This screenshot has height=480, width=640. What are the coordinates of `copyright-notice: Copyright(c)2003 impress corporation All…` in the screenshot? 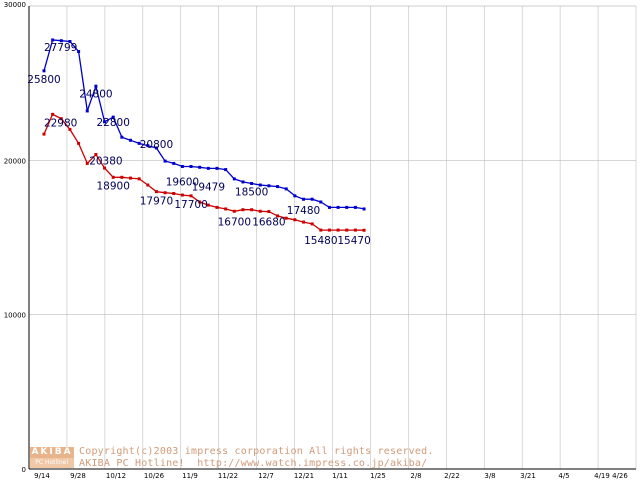 It's located at (256, 458).